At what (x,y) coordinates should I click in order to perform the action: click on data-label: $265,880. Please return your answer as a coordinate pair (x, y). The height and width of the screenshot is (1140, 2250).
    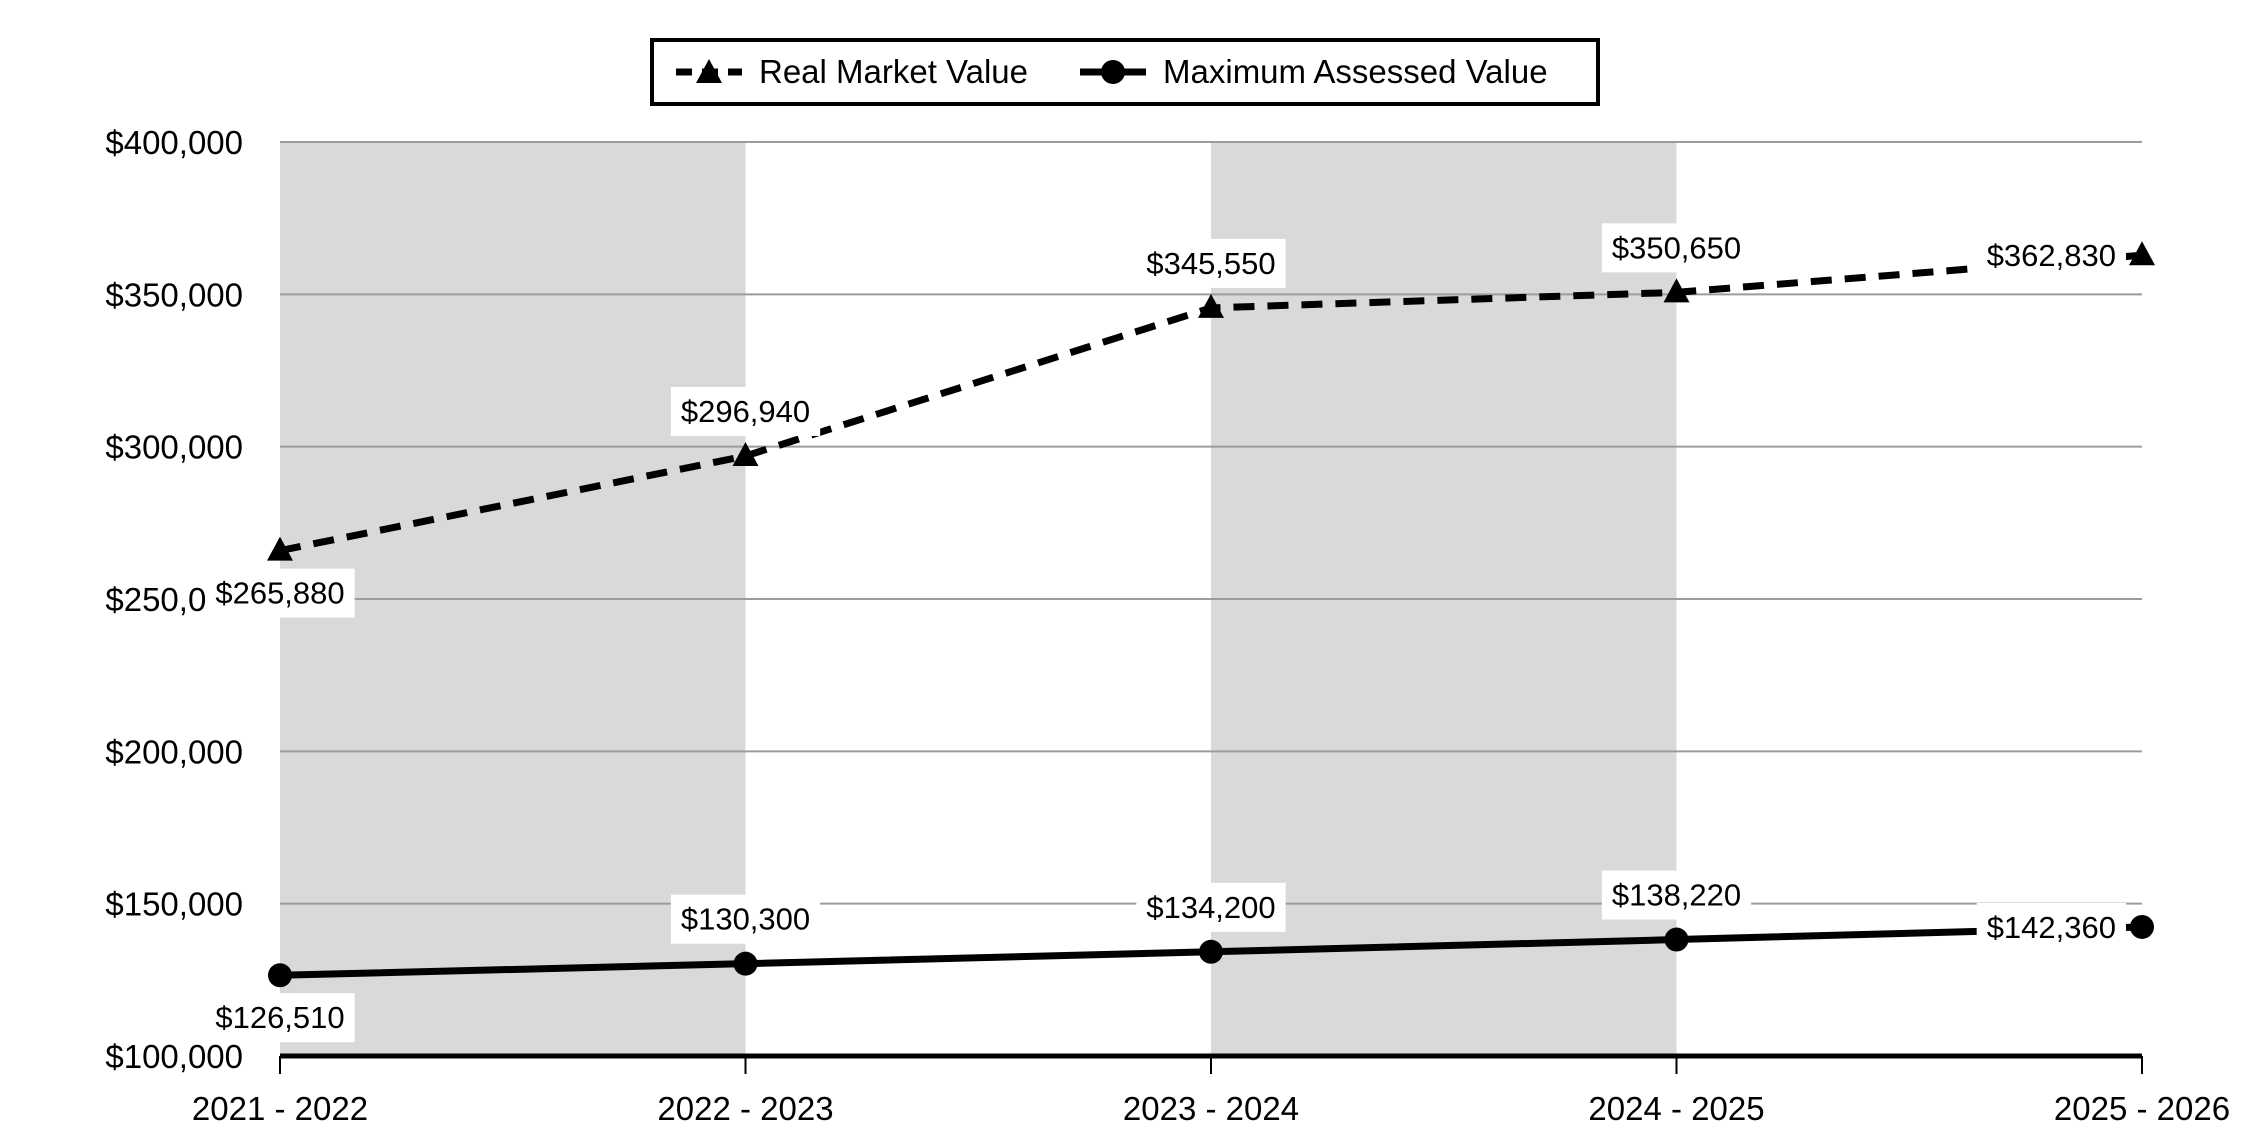
    Looking at the image, I should click on (279, 593).